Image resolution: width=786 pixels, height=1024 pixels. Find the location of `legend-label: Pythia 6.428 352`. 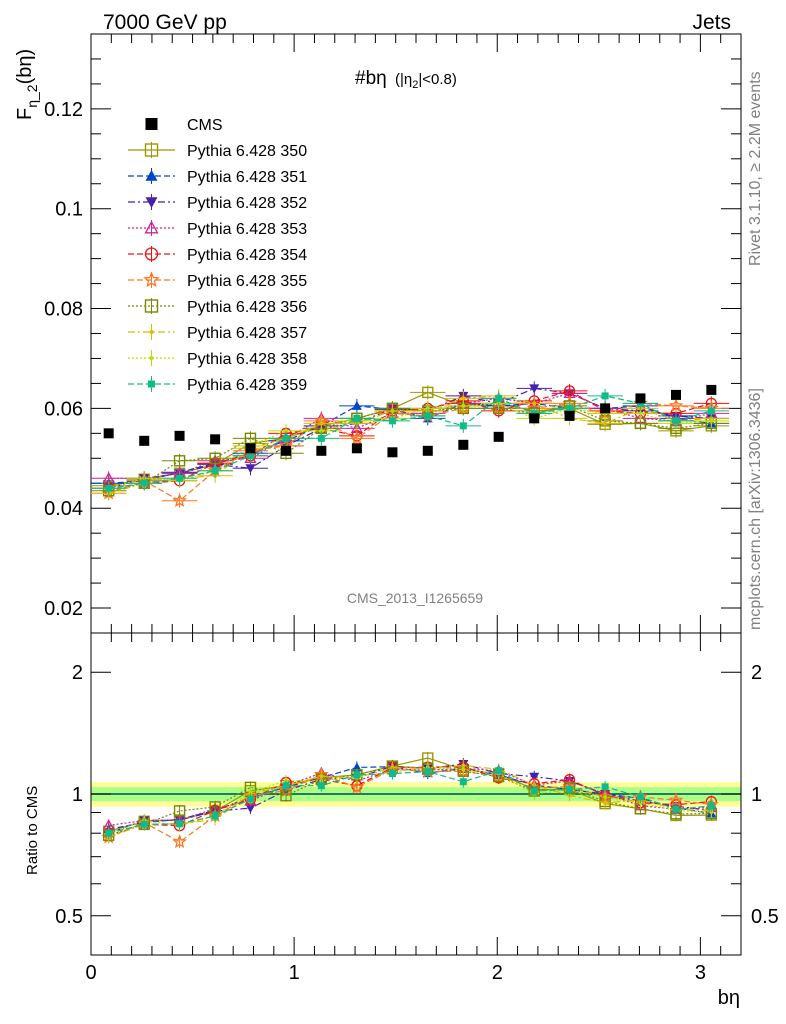

legend-label: Pythia 6.428 352 is located at coordinates (247, 203).